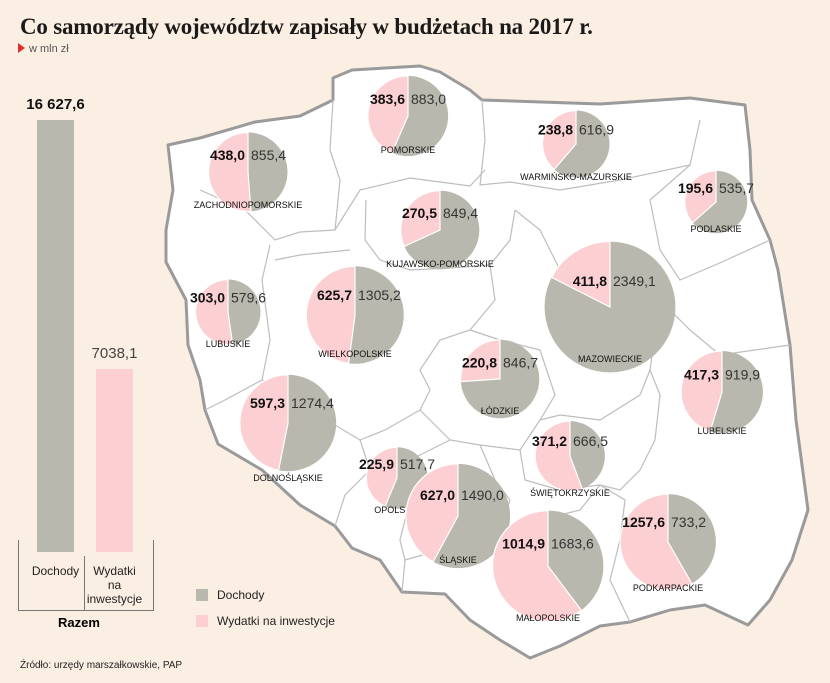 This screenshot has height=683, width=830. What do you see at coordinates (55, 336) in the screenshot?
I see `bar-dochody` at bounding box center [55, 336].